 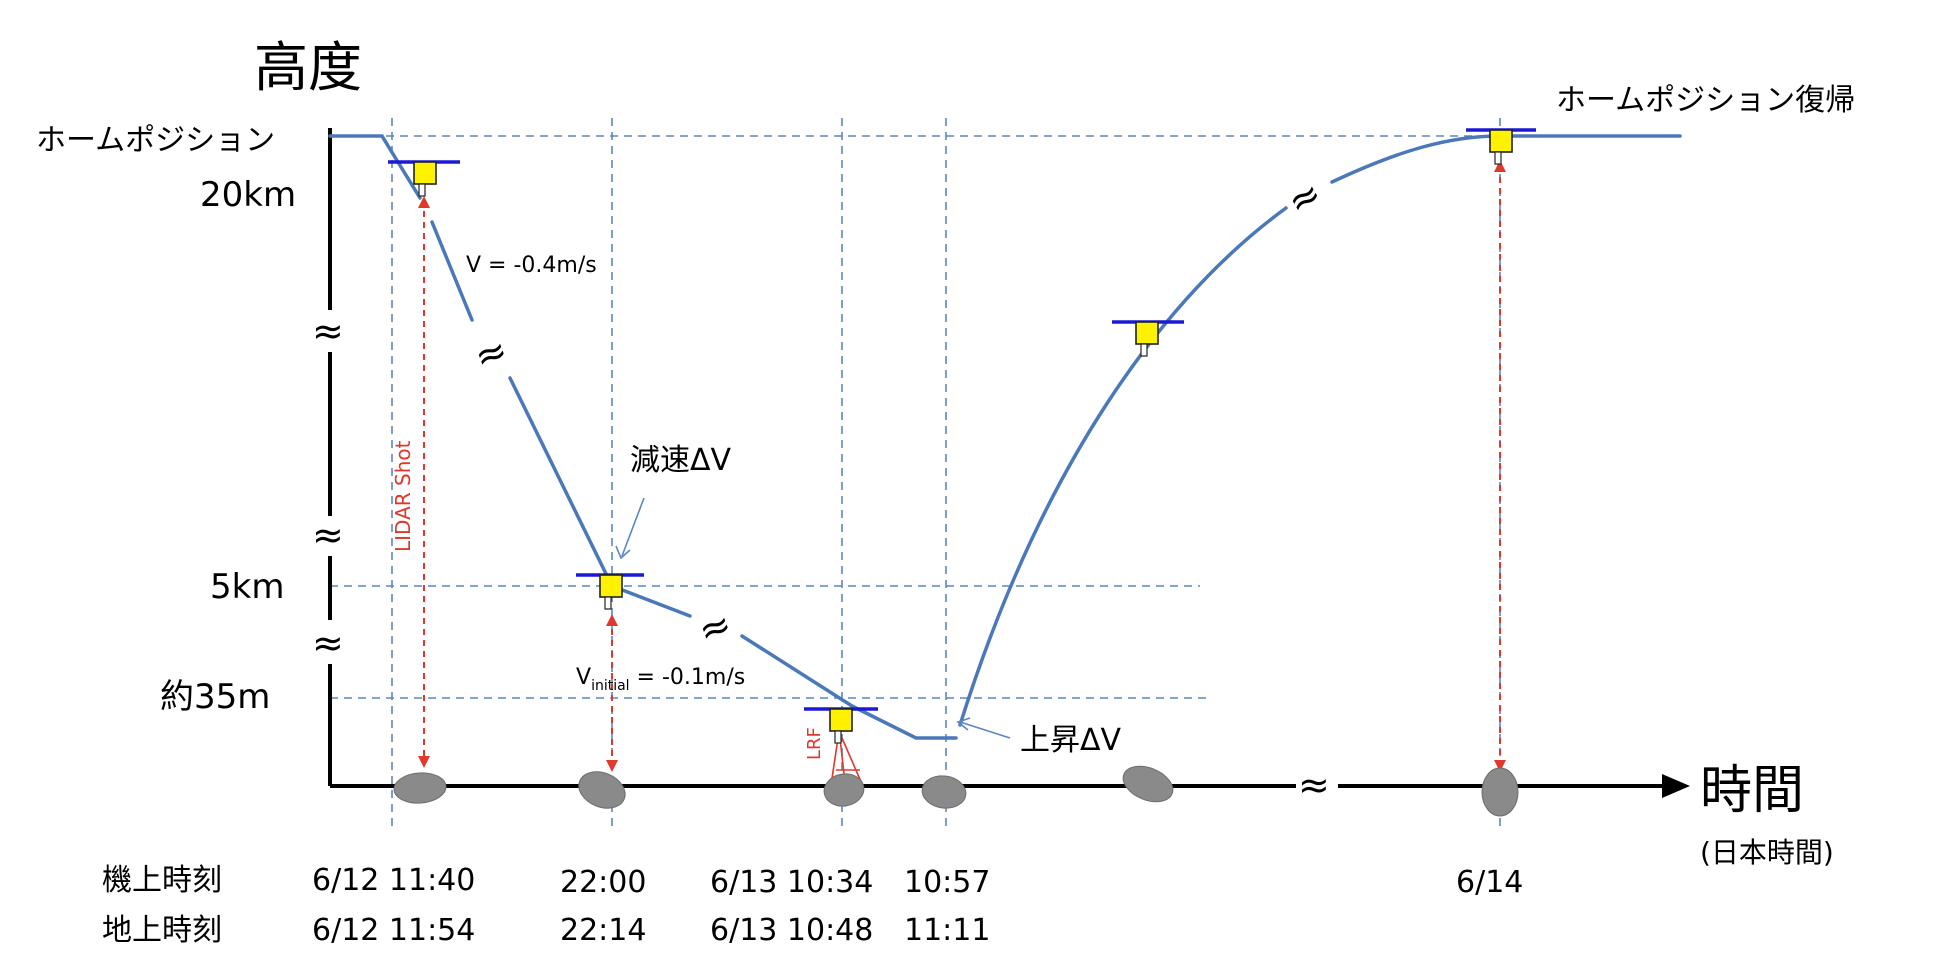 I want to click on ground-time-1111: 11:11, so click(x=947, y=930).